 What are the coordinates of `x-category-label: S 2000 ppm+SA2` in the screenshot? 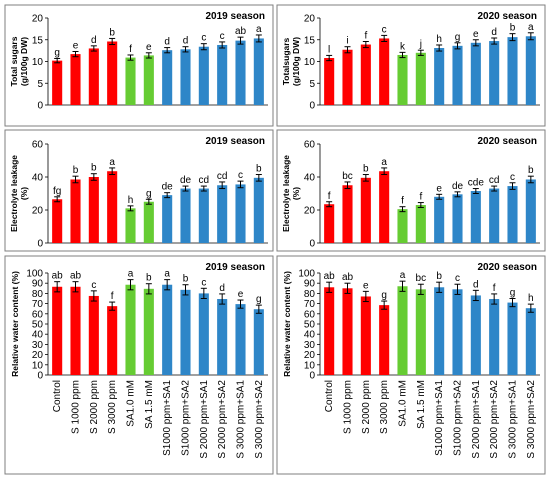 It's located at (494, 419).